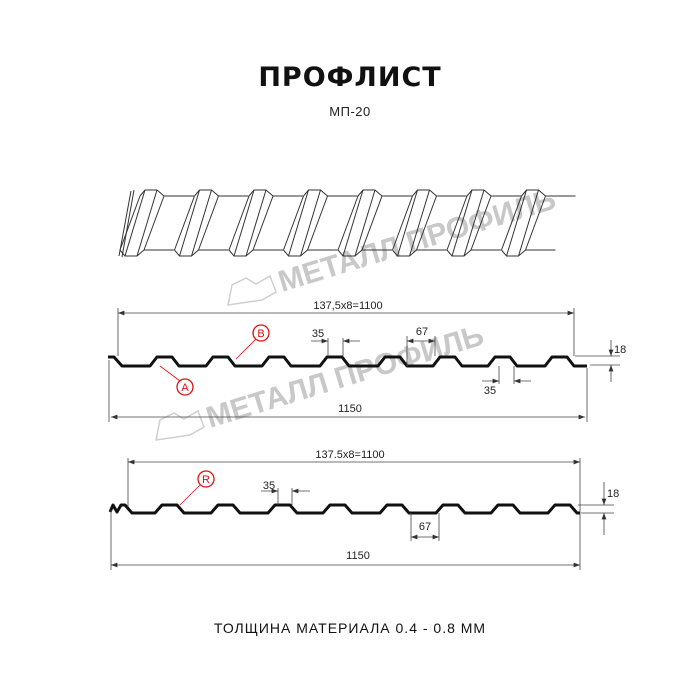  I want to click on svg-text: B, so click(260, 334).